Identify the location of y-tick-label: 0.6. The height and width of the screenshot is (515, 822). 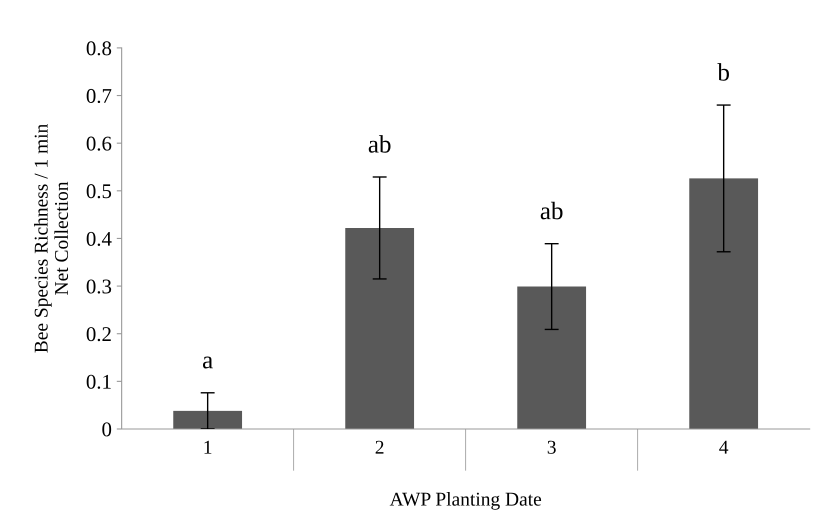
(99, 143).